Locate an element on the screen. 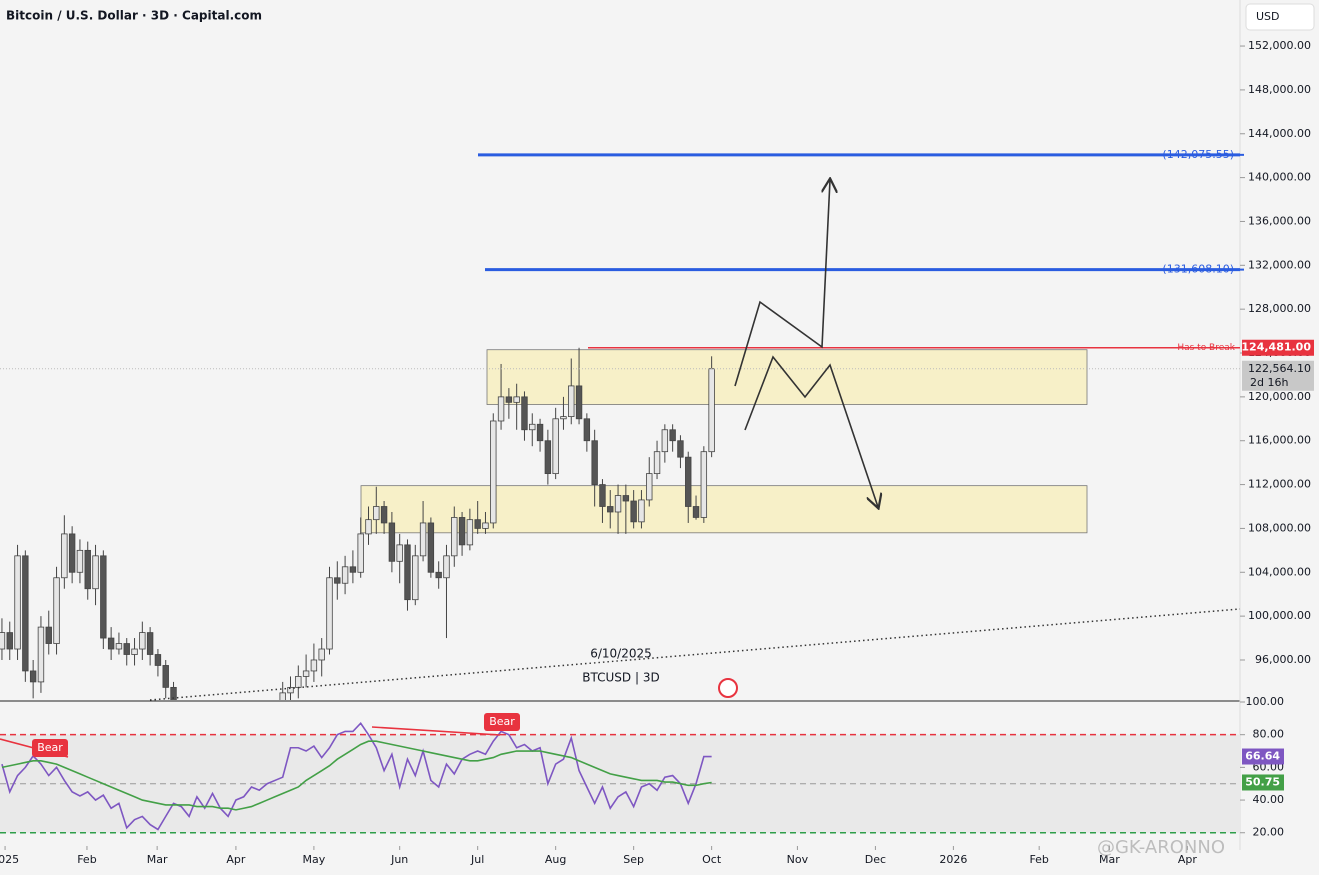 The width and height of the screenshot is (1319, 875). signal-badge is located at coordinates (50, 748).